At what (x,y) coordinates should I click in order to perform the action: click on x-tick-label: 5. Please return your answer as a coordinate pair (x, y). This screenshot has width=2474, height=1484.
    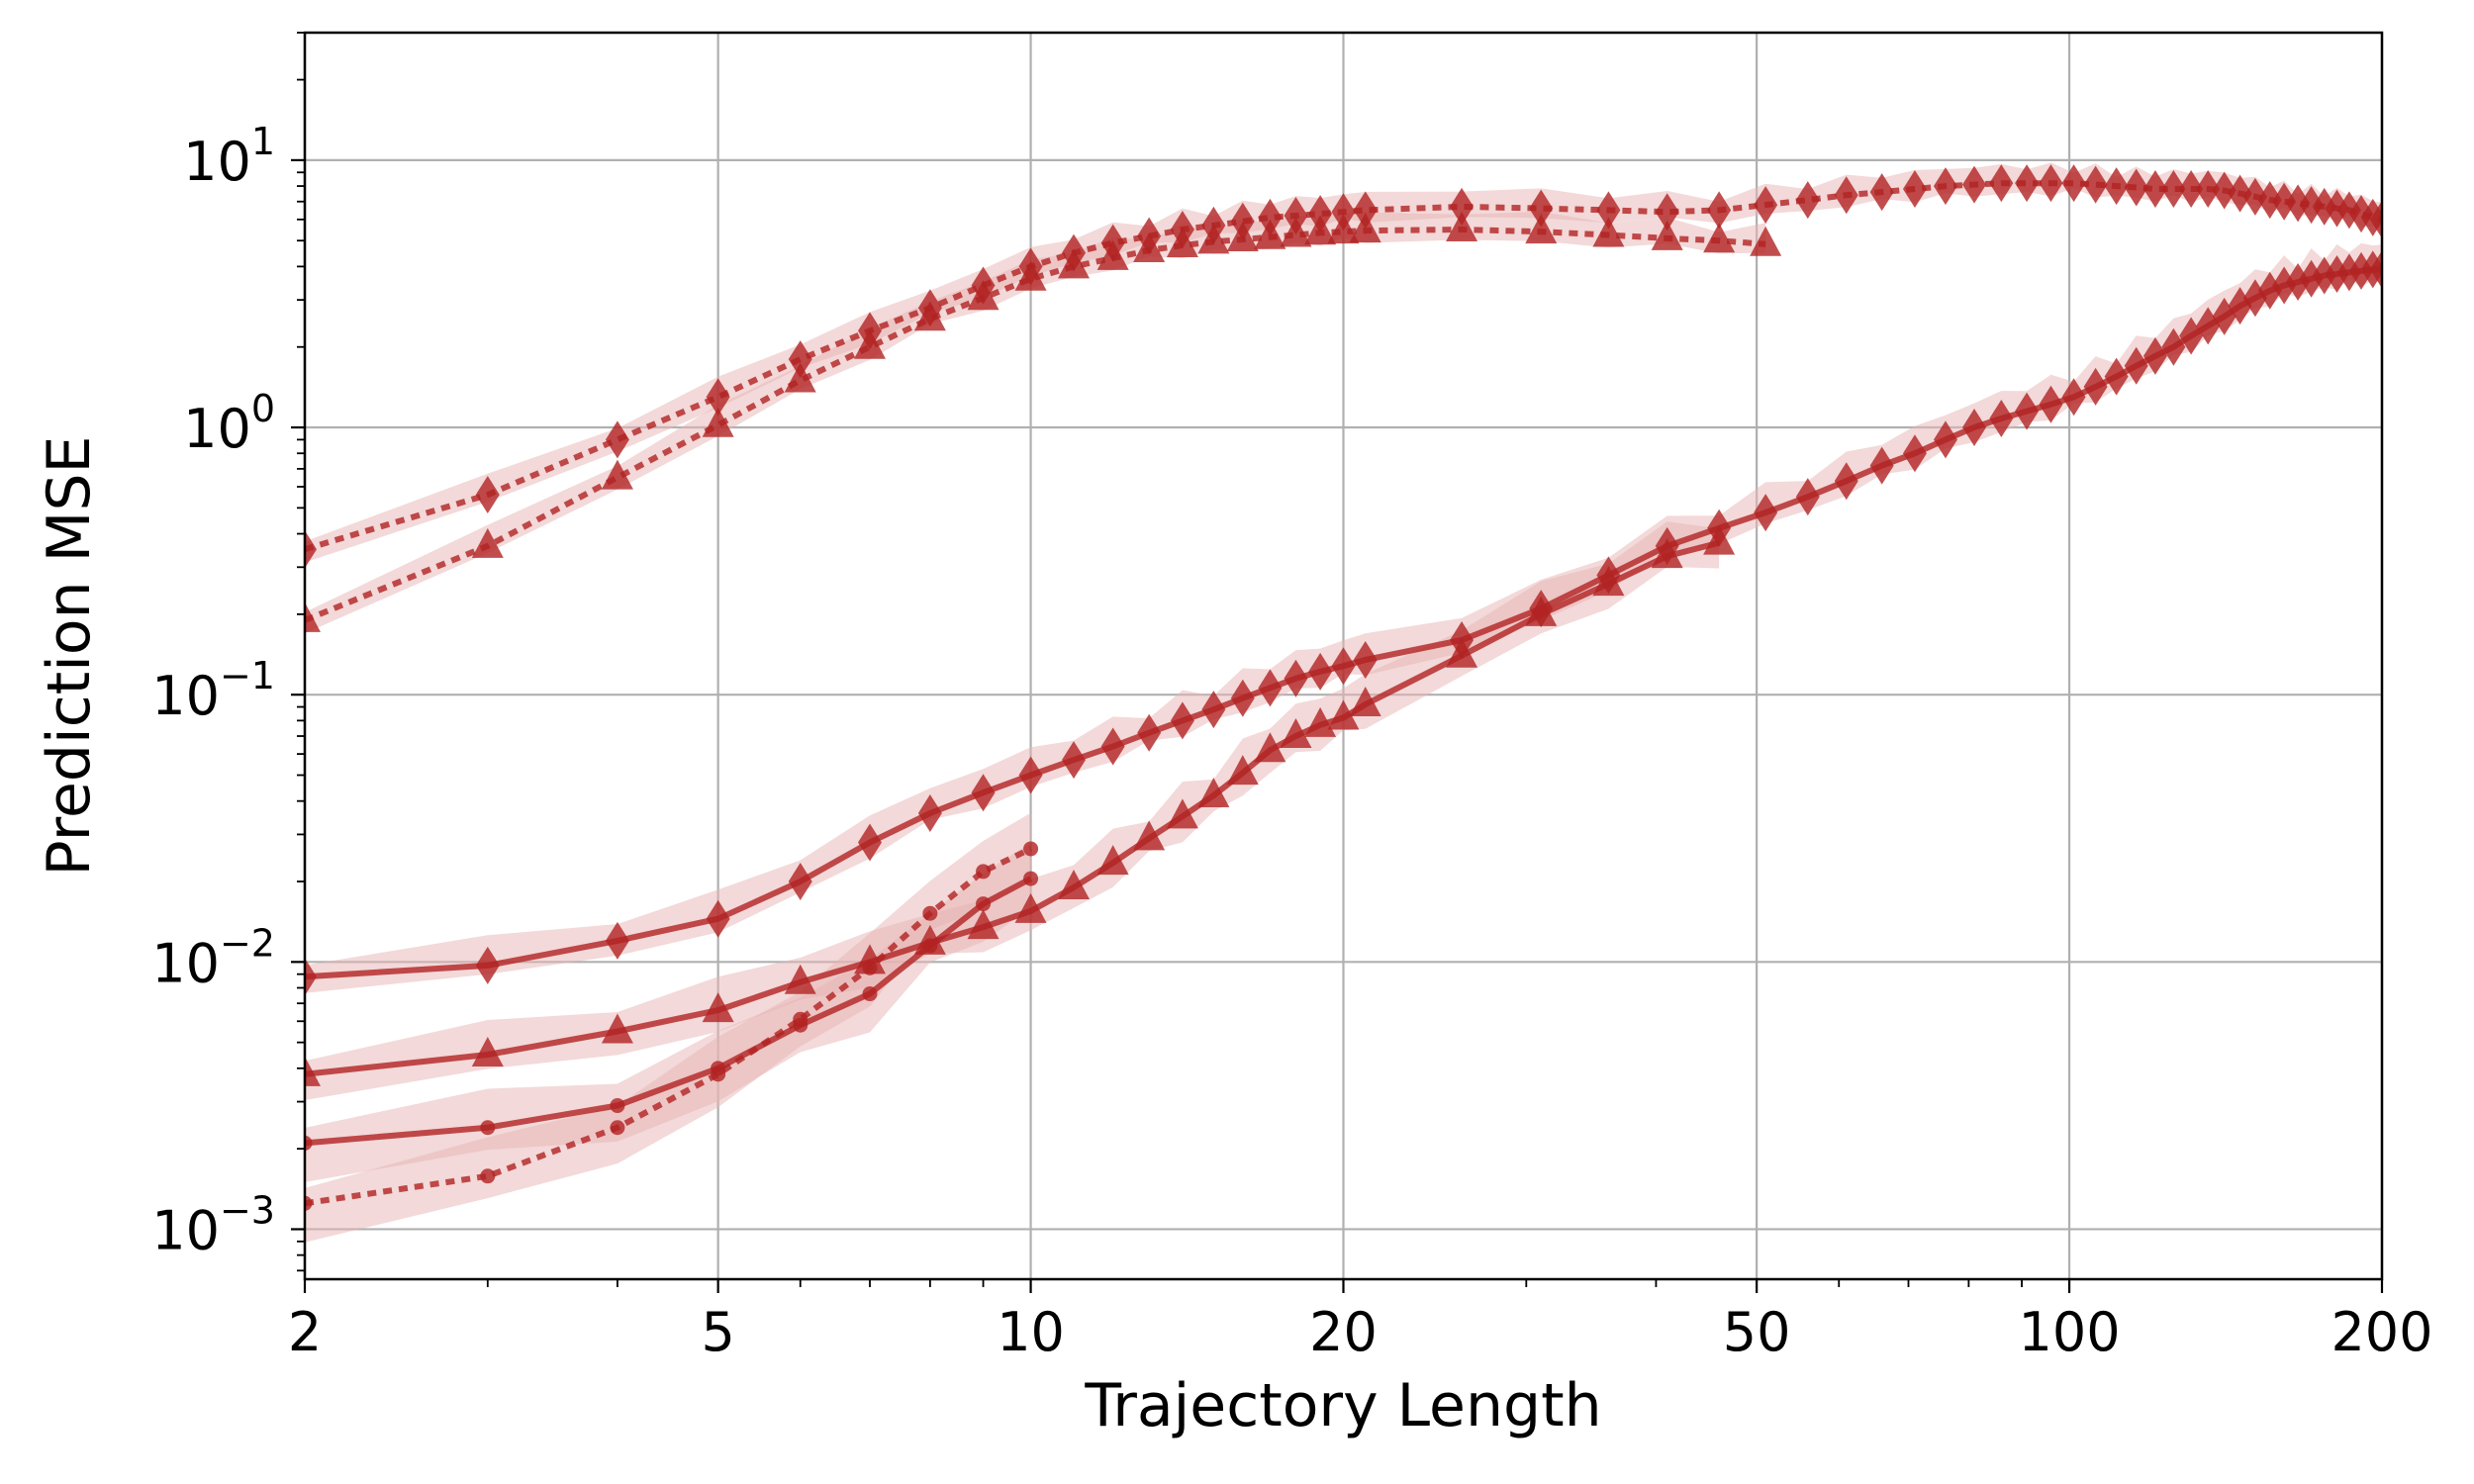
    Looking at the image, I should click on (718, 1332).